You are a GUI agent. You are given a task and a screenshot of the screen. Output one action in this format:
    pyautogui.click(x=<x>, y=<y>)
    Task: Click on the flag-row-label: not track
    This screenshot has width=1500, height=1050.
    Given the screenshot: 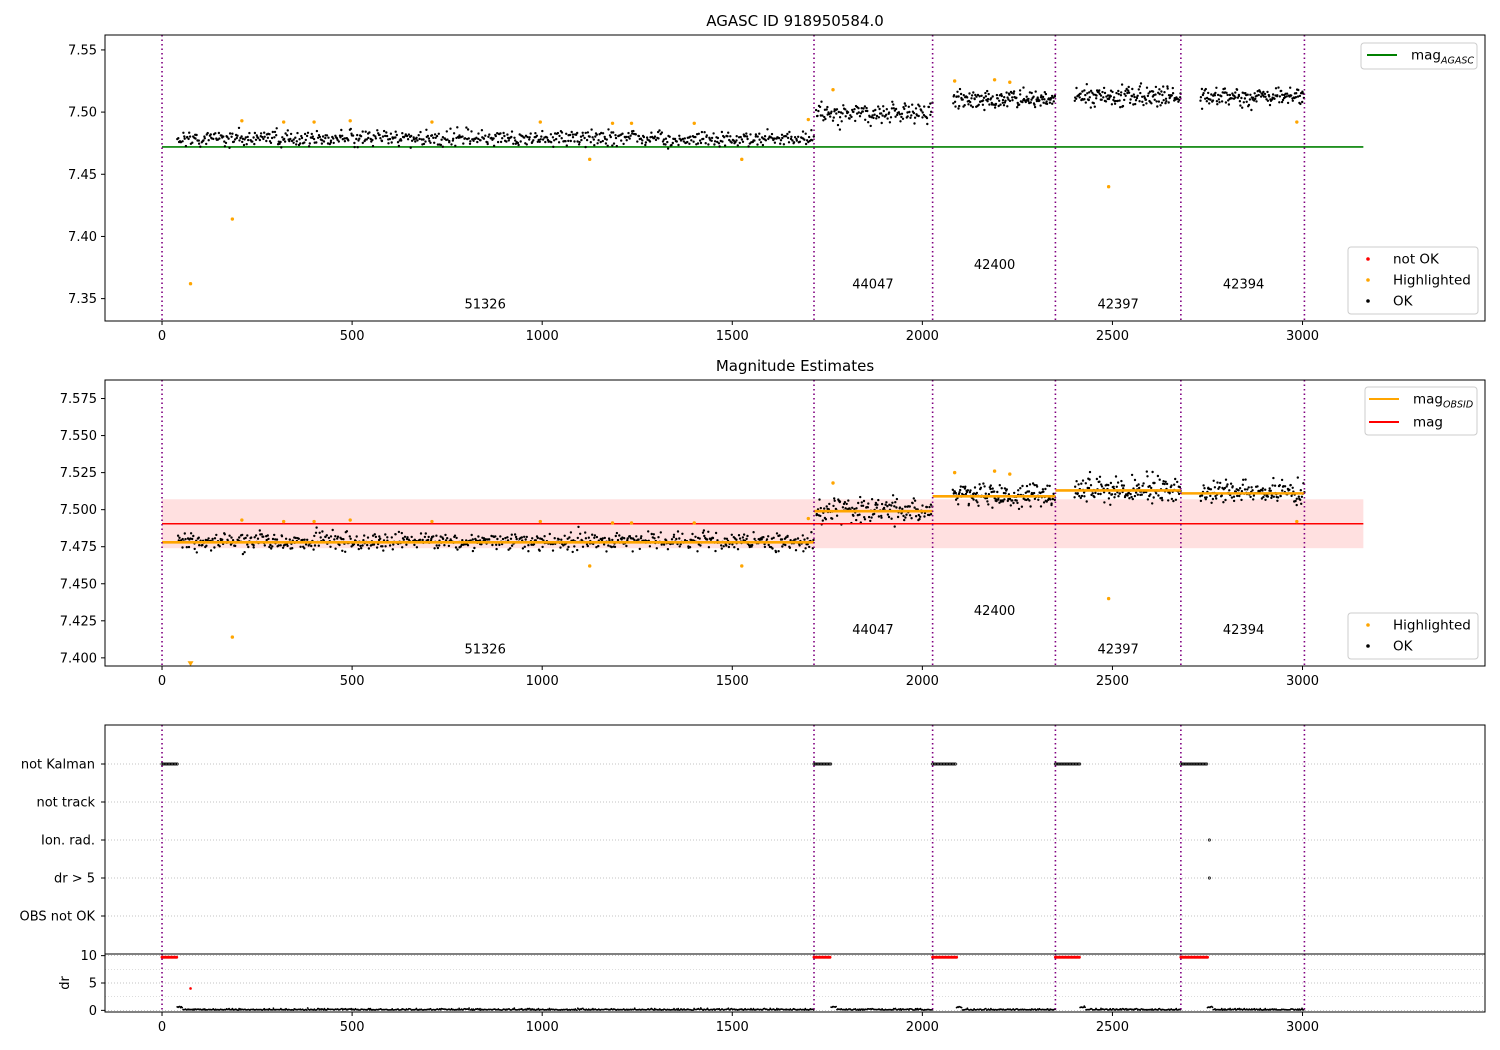 What is the action you would take?
    pyautogui.click(x=65, y=803)
    